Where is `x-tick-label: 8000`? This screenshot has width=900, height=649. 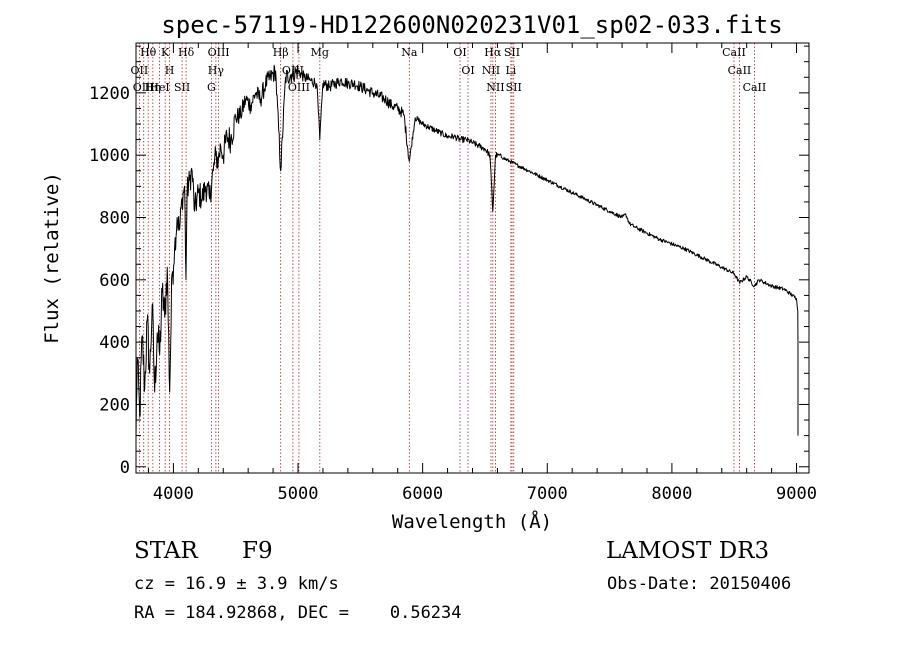 x-tick-label: 8000 is located at coordinates (671, 494).